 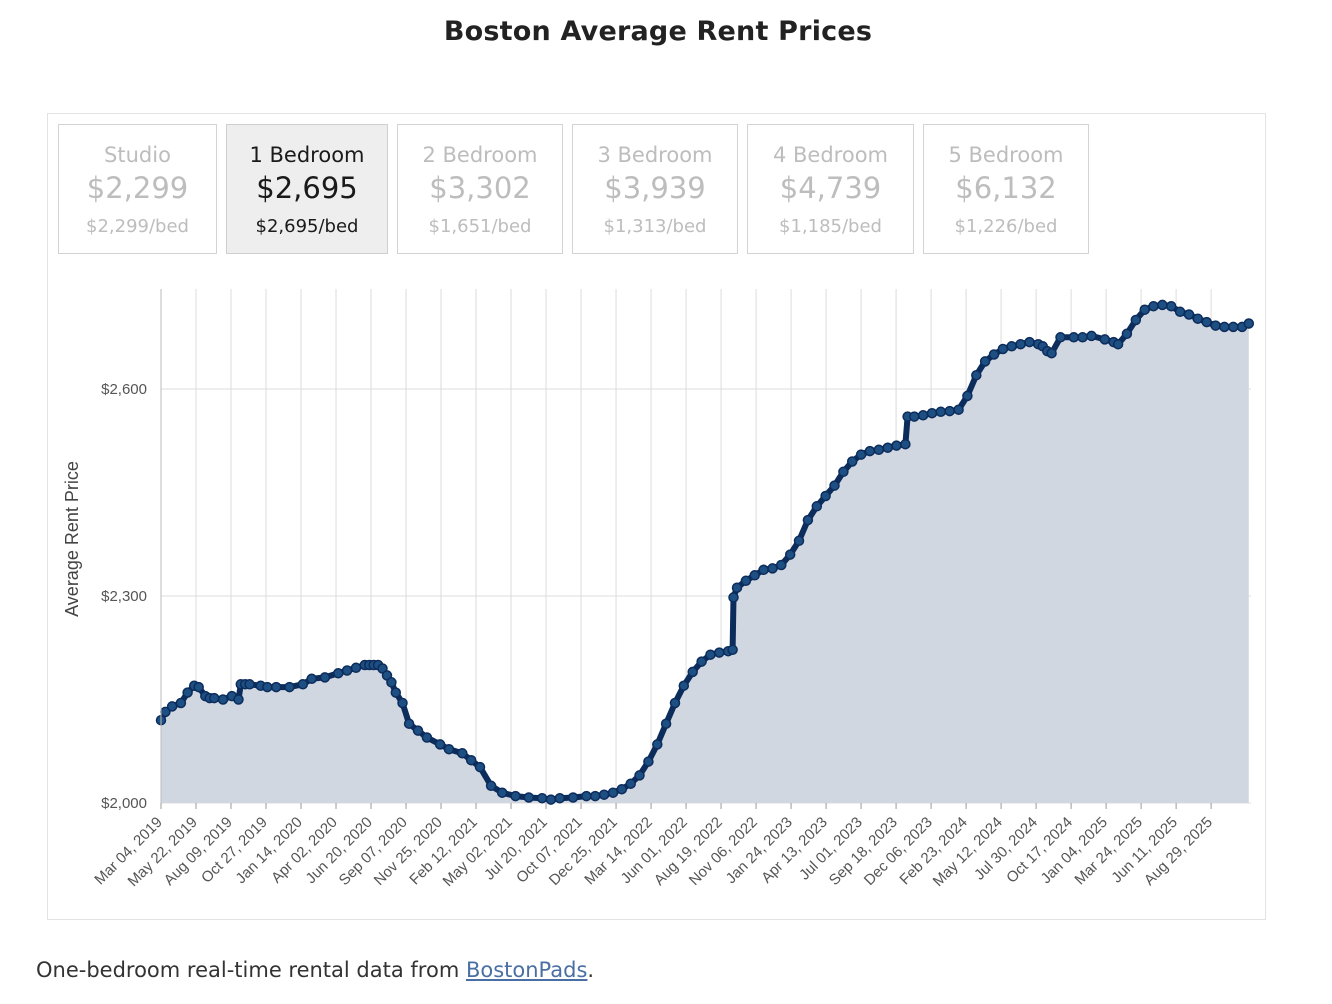 I want to click on tab-price: $2,299, so click(x=137, y=188).